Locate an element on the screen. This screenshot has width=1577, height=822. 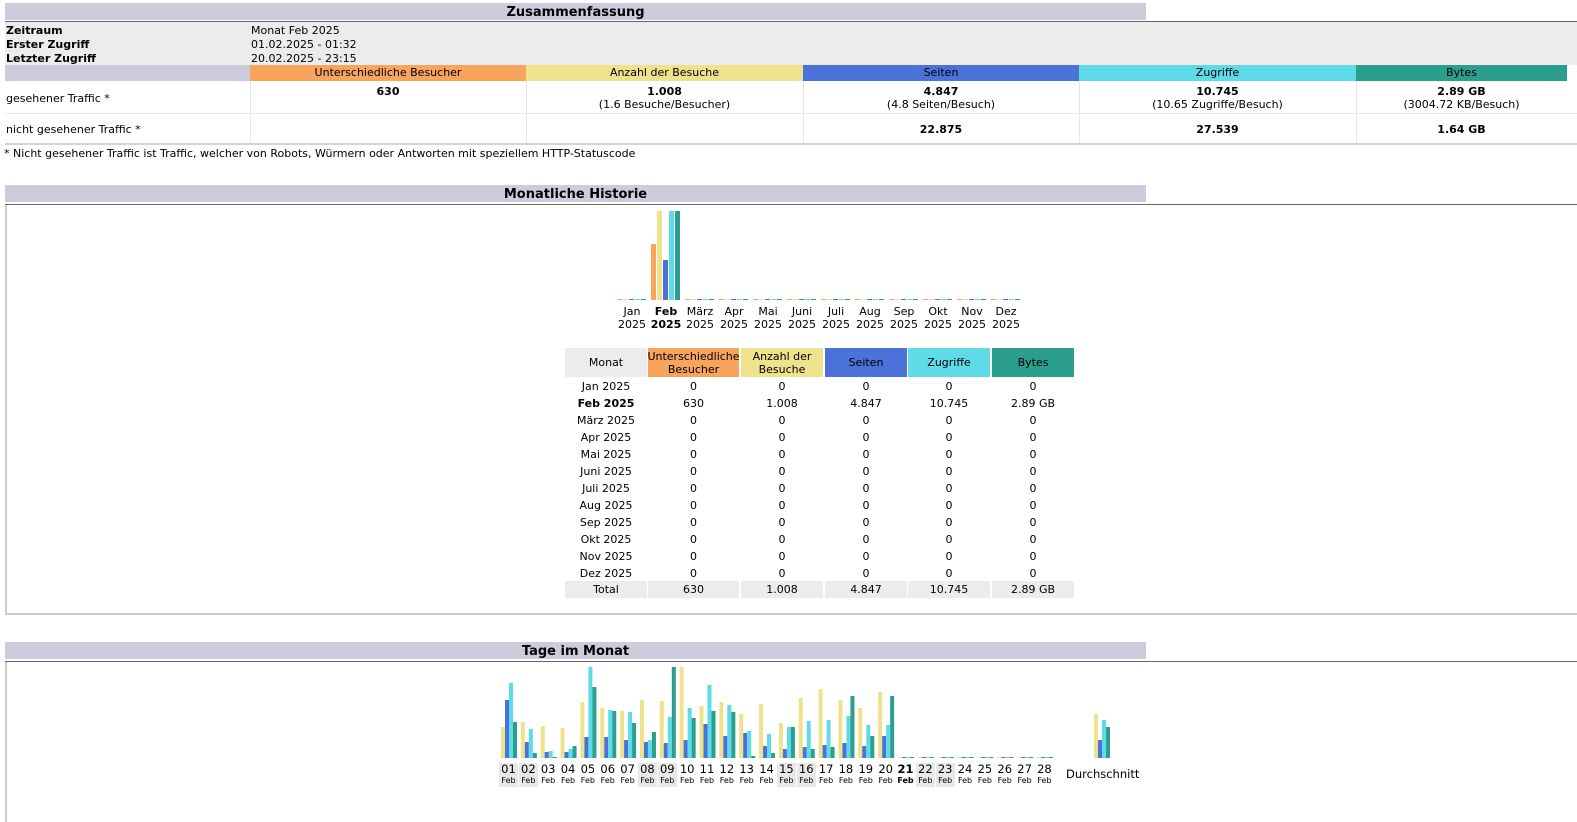
notviewed-hits-value: 27.539 is located at coordinates (1217, 129).